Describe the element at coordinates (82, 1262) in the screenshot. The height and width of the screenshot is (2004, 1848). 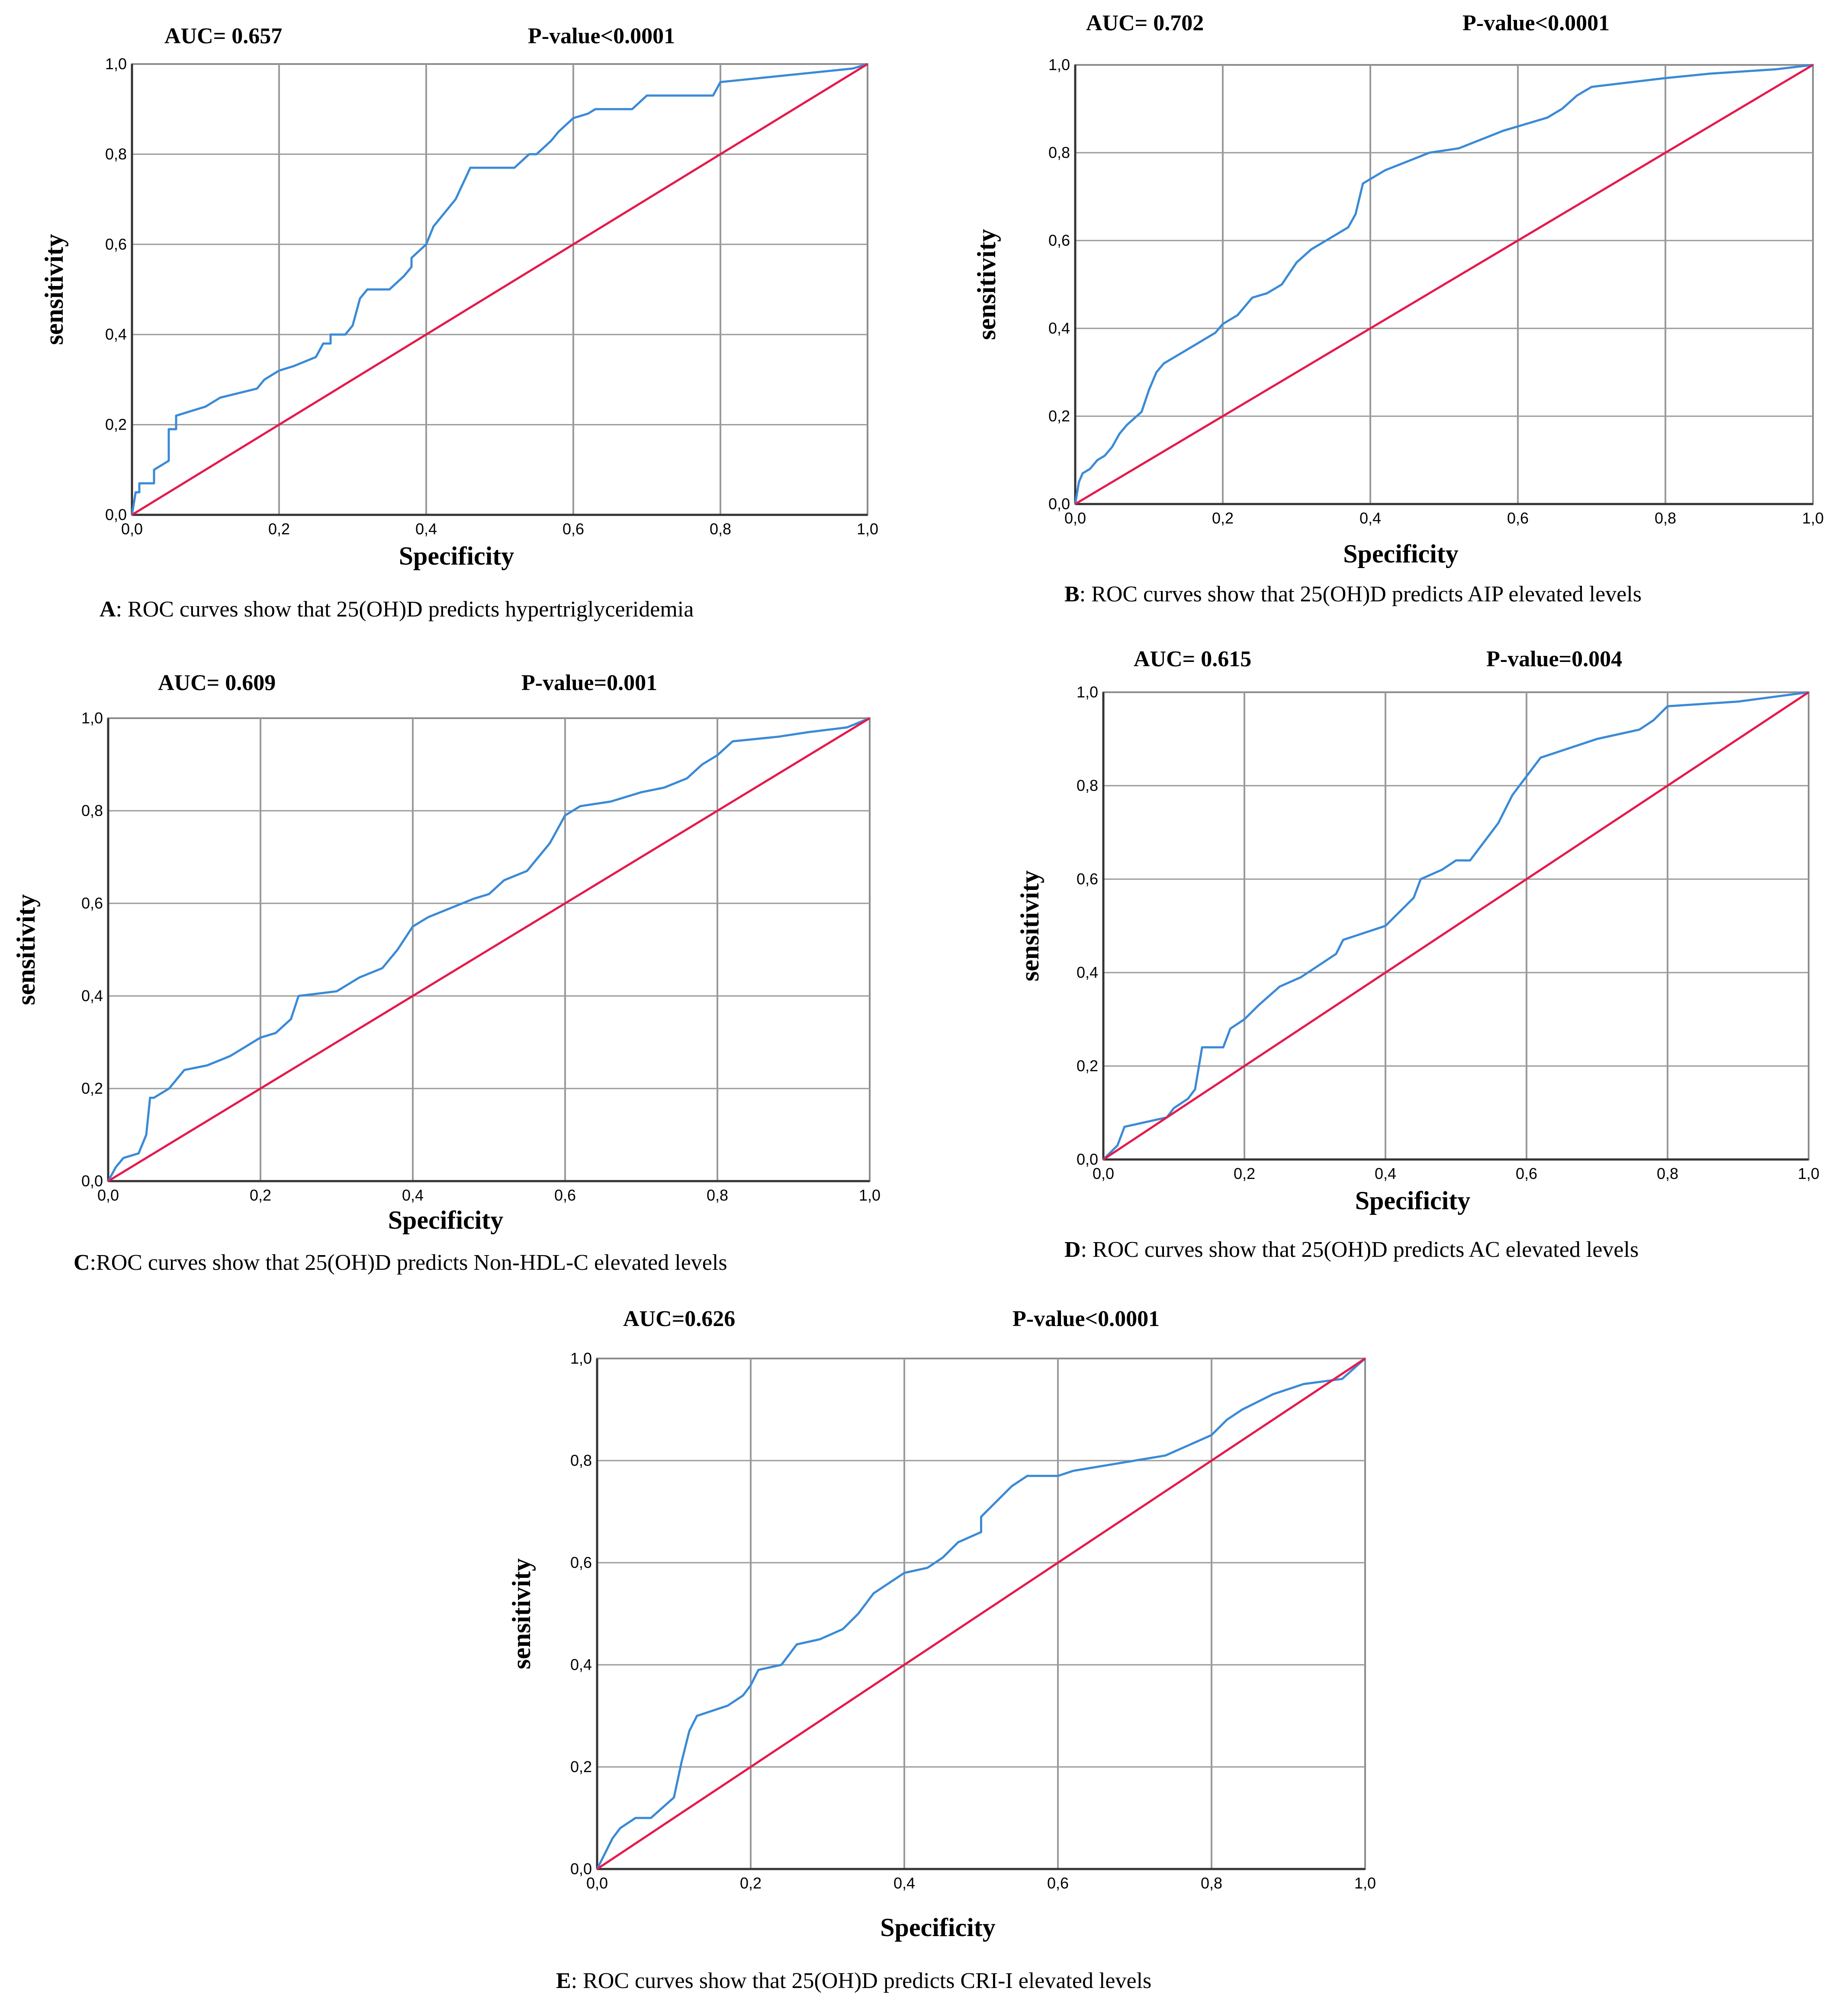
I see `caption-panel-letter: C` at that location.